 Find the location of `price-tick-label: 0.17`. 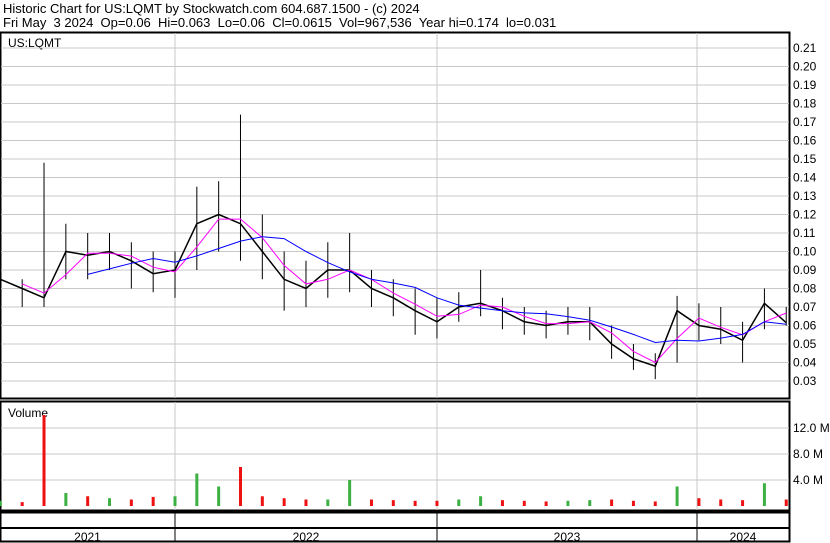

price-tick-label: 0.17 is located at coordinates (805, 122).